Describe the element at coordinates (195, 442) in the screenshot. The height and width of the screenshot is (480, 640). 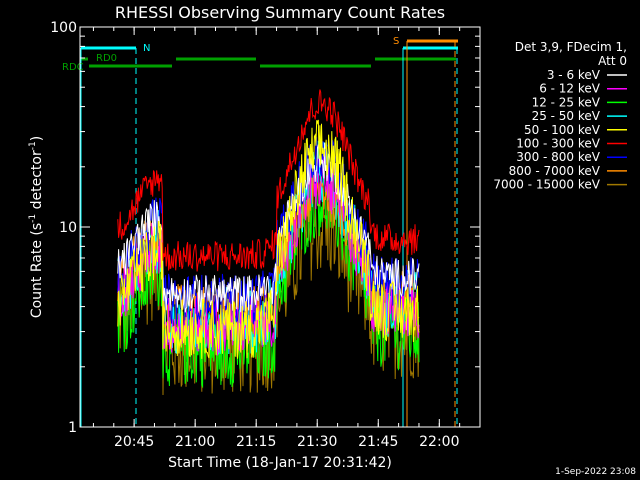
I see `x-tick-label-1: 21:00` at that location.